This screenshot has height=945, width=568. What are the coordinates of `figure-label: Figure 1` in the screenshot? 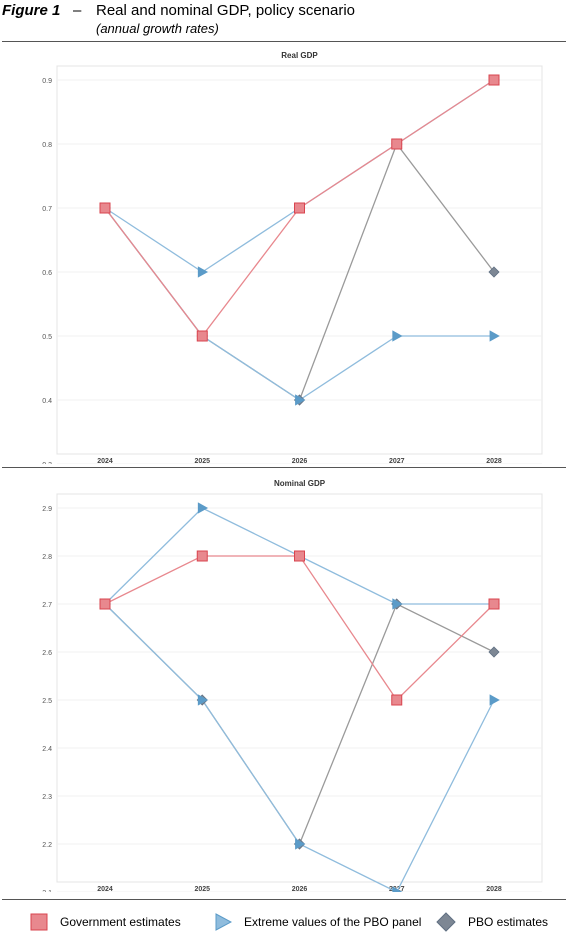 It's located at (31, 10).